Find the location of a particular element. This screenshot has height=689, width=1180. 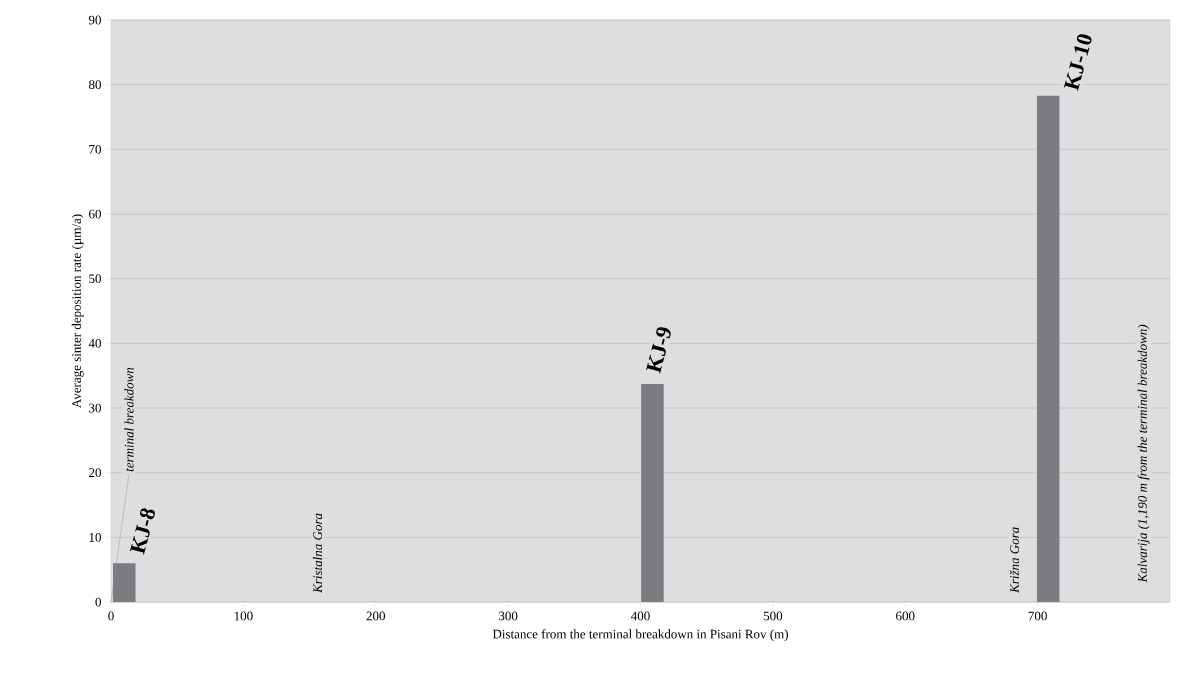

y-tick-label: 60 is located at coordinates (95, 214).